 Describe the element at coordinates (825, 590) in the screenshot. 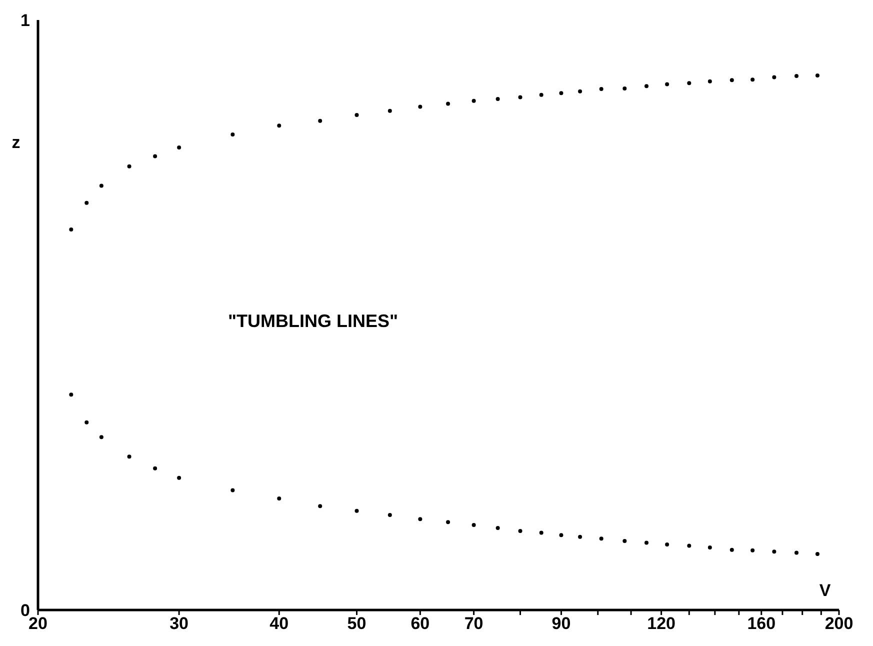

I see `x-axis-title: V` at that location.